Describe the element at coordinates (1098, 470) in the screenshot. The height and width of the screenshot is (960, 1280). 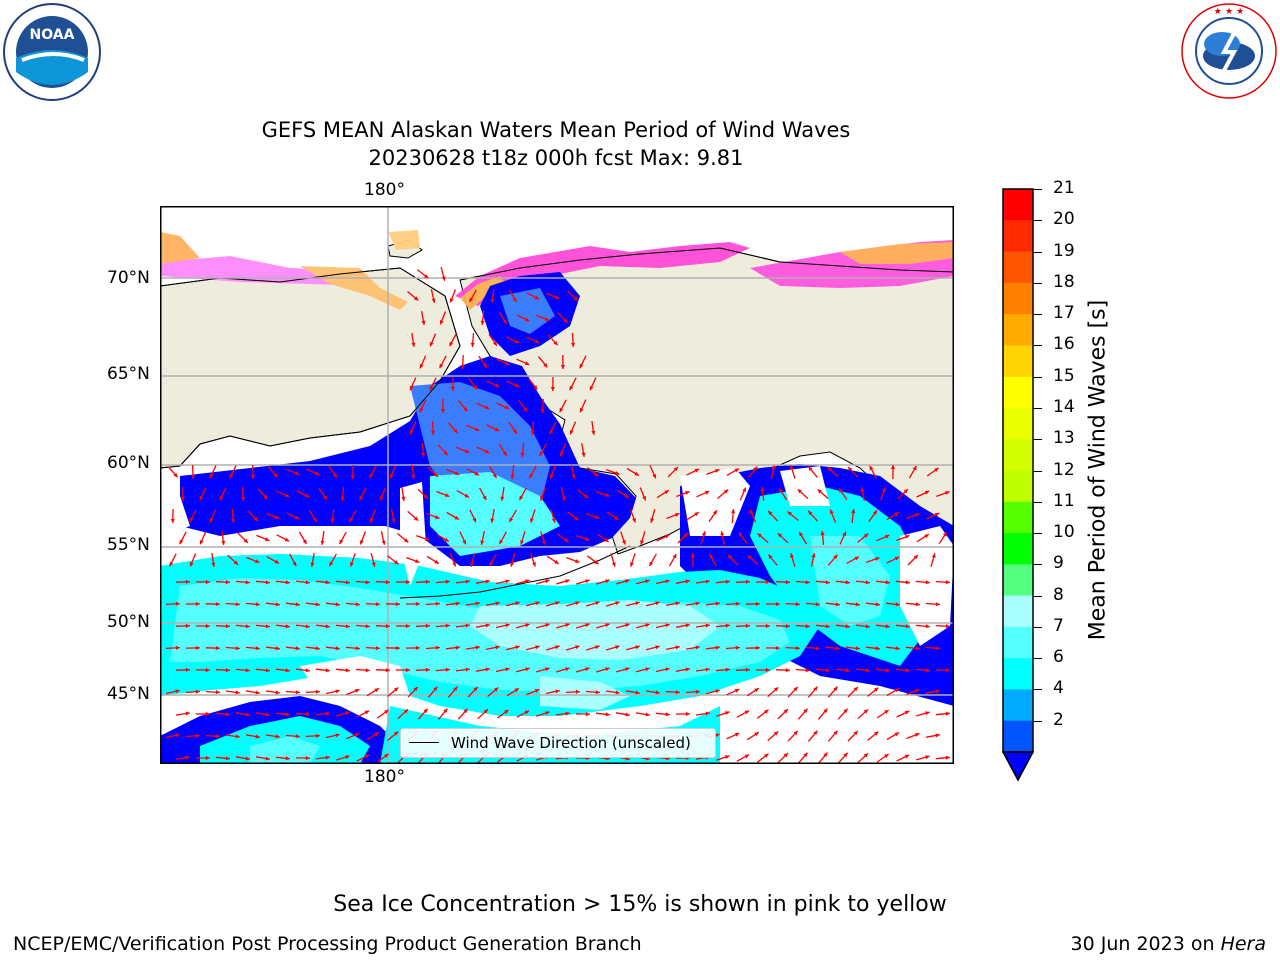
I see `colorbar-label: Mean Period of Wind Waves [s]` at that location.